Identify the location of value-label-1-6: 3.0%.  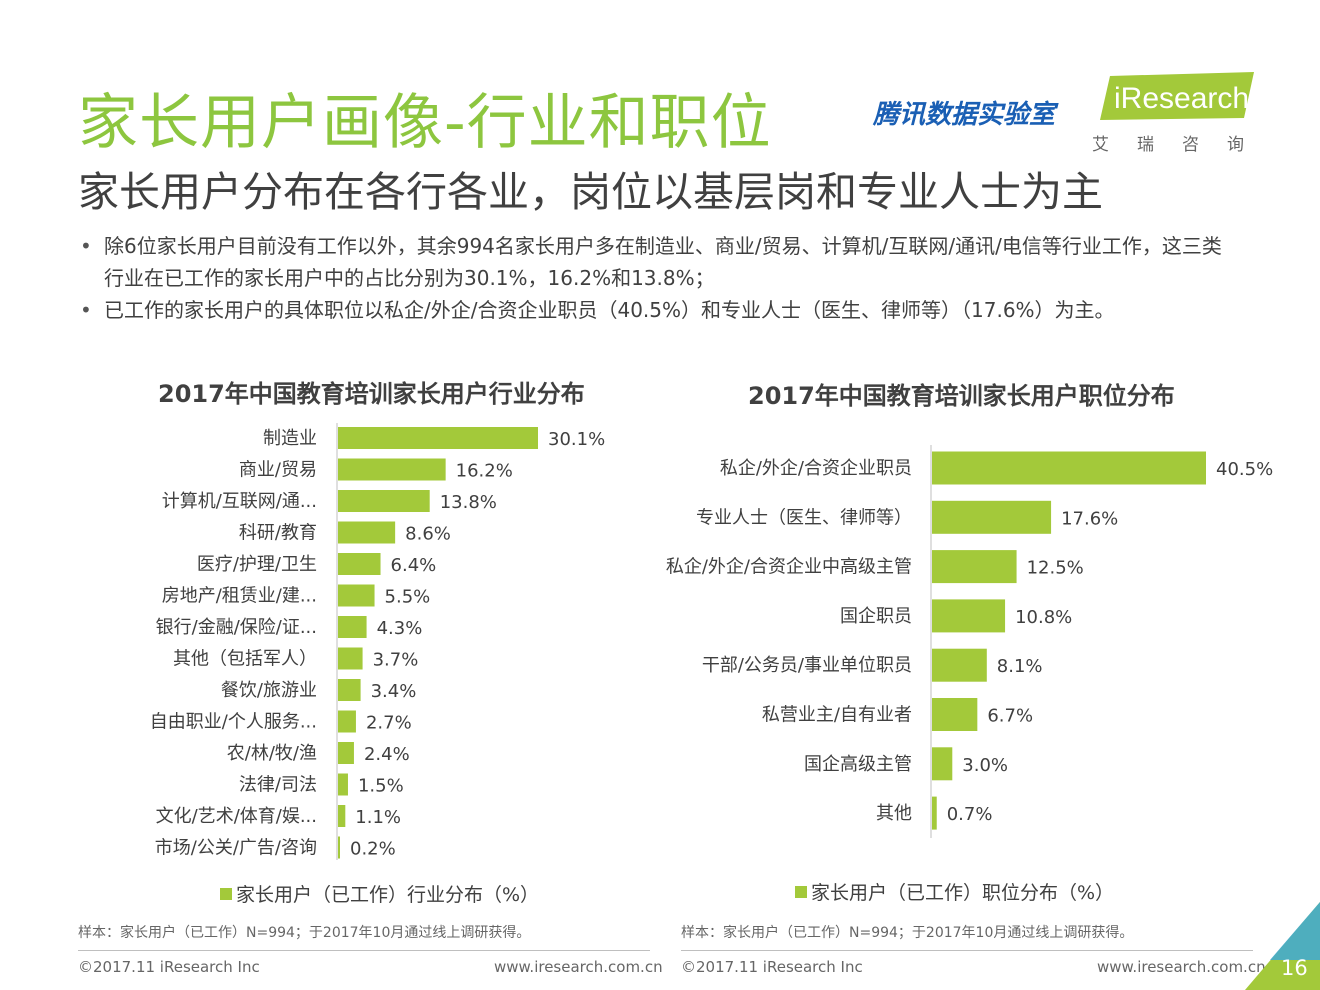
(985, 765).